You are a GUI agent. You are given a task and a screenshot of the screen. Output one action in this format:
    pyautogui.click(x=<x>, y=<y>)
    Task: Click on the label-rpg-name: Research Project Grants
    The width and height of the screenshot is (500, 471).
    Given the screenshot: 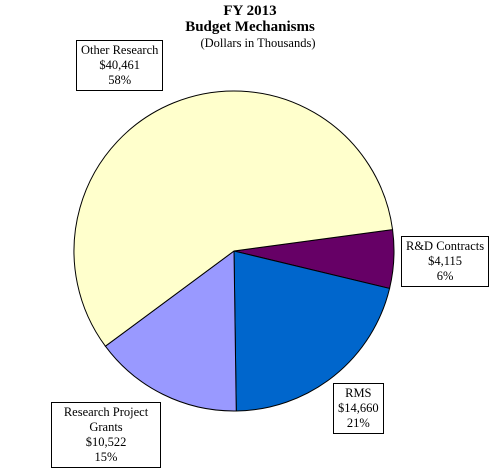 What is the action you would take?
    pyautogui.click(x=106, y=419)
    